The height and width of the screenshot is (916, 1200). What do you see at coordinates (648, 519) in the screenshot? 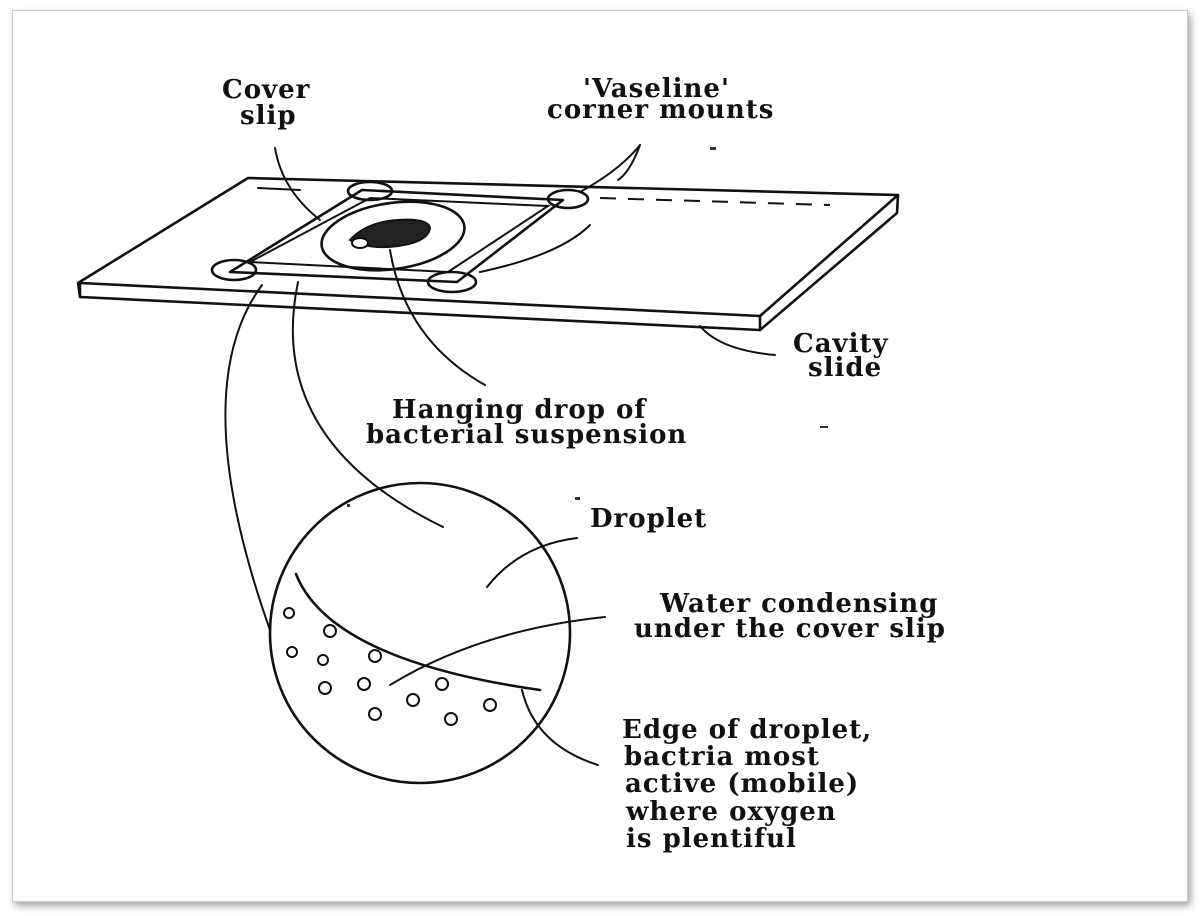
I see `label-droplet: Droplet` at bounding box center [648, 519].